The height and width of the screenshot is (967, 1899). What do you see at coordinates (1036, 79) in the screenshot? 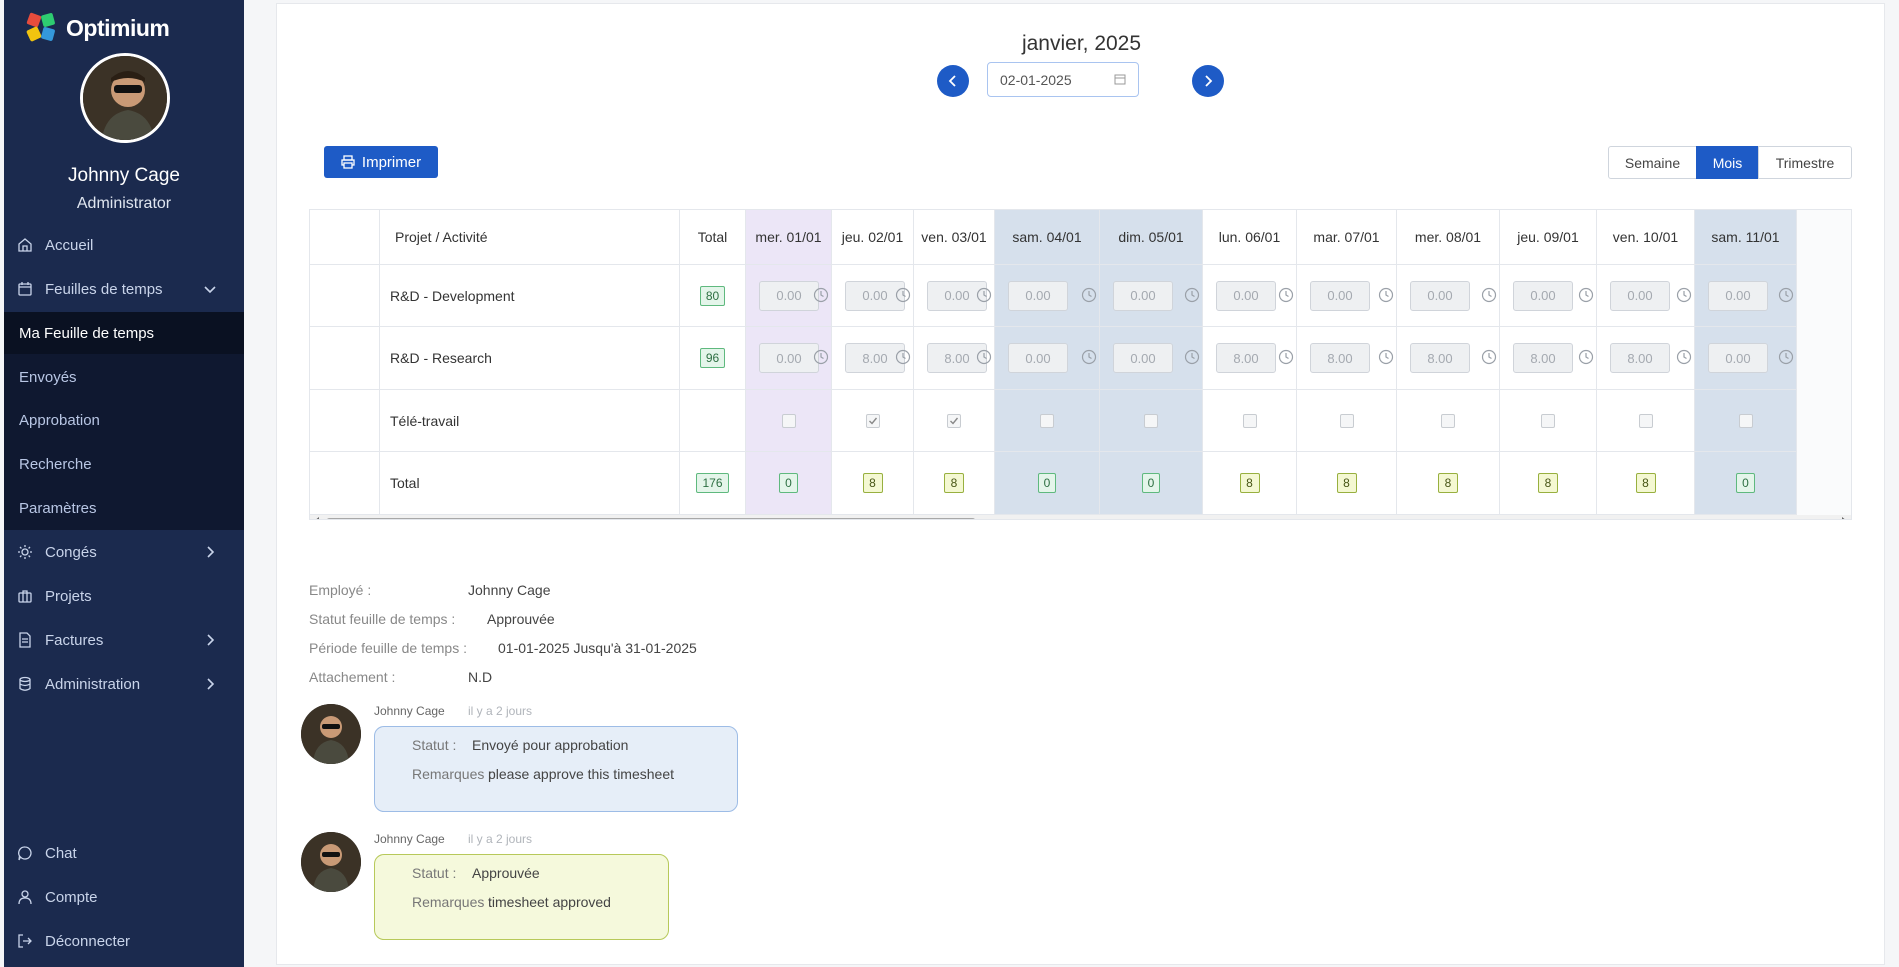
I see `date-value: 02-01-2025` at bounding box center [1036, 79].